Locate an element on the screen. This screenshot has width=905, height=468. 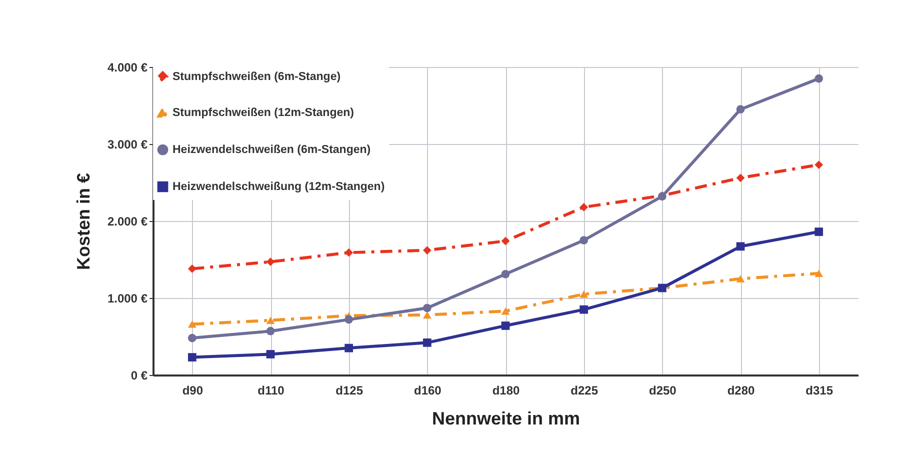
x-tick-label: d180 is located at coordinates (506, 391).